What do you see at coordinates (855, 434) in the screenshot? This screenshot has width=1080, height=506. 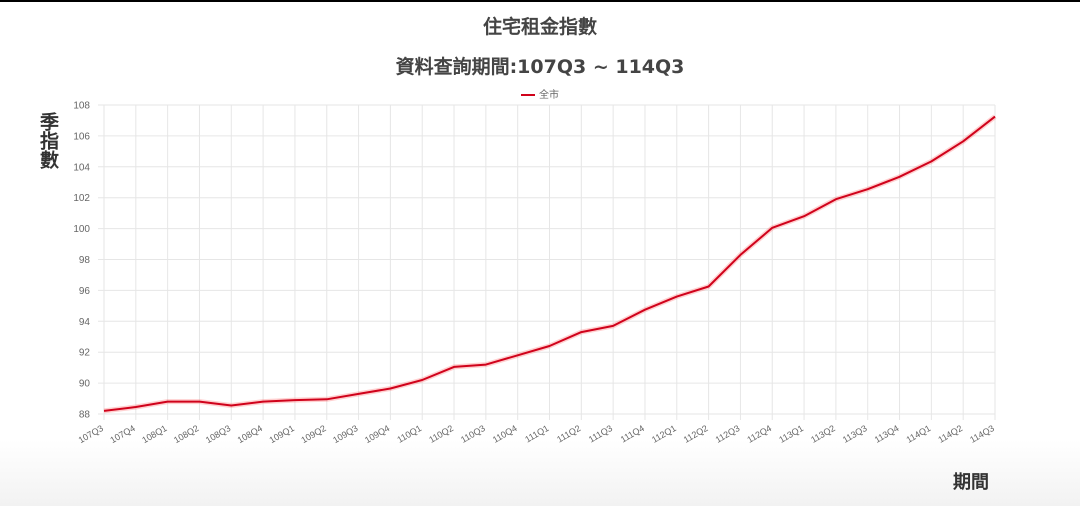 I see `x-tick-label: 113Q3` at bounding box center [855, 434].